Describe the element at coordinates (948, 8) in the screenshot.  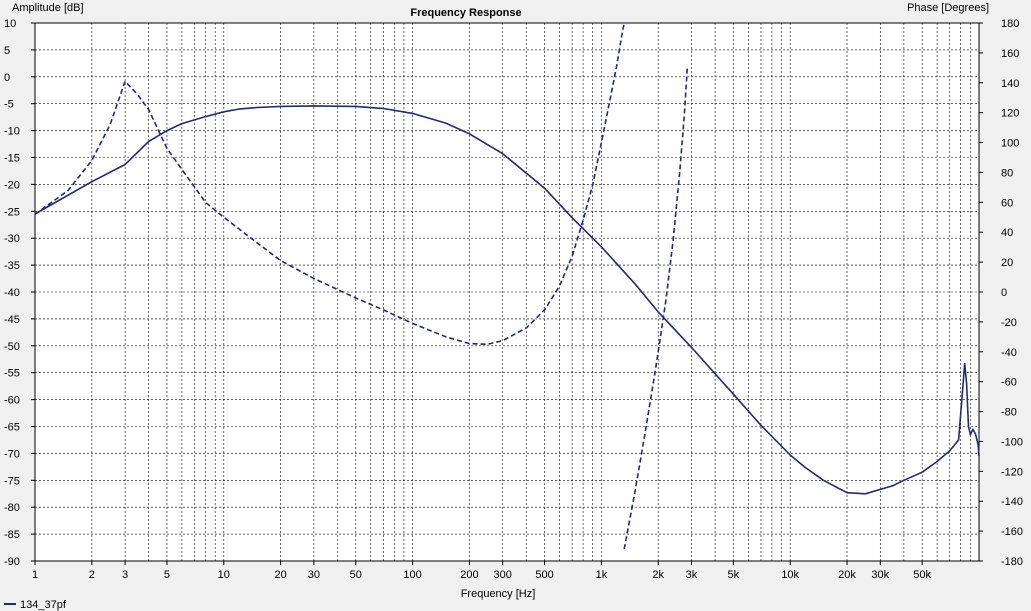
I see `y-axis-right-label: Phase [Degrees]` at that location.